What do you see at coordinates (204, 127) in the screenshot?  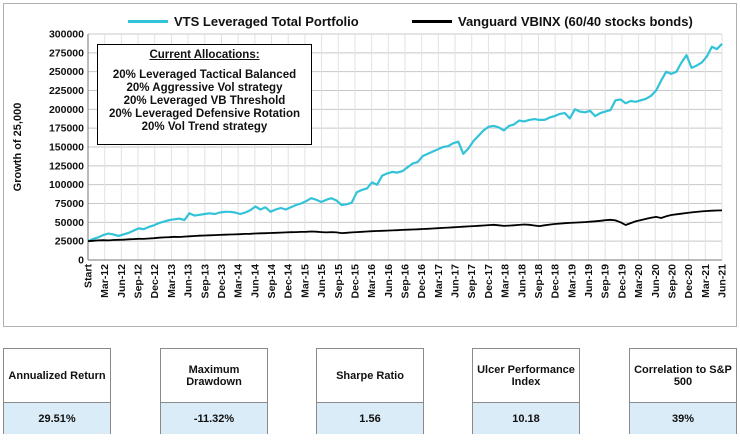 I see `allocation-line: 20% Vol Trend strategy` at bounding box center [204, 127].